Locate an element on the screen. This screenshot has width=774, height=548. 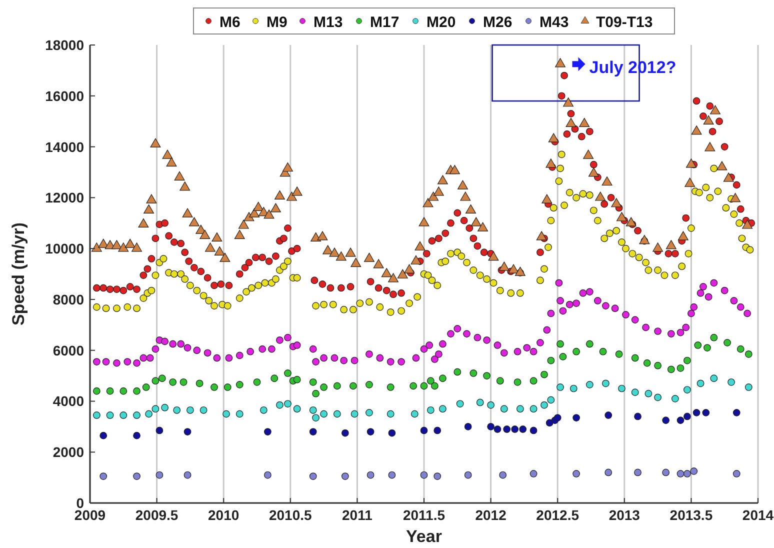
legend-label: T09-T13 is located at coordinates (624, 22).